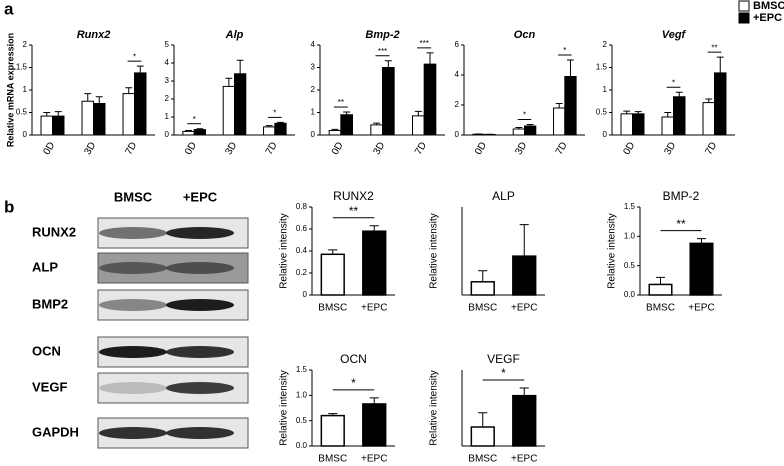  What do you see at coordinates (630, 235) in the screenshot?
I see `y-tick-label: 1.0` at bounding box center [630, 235].